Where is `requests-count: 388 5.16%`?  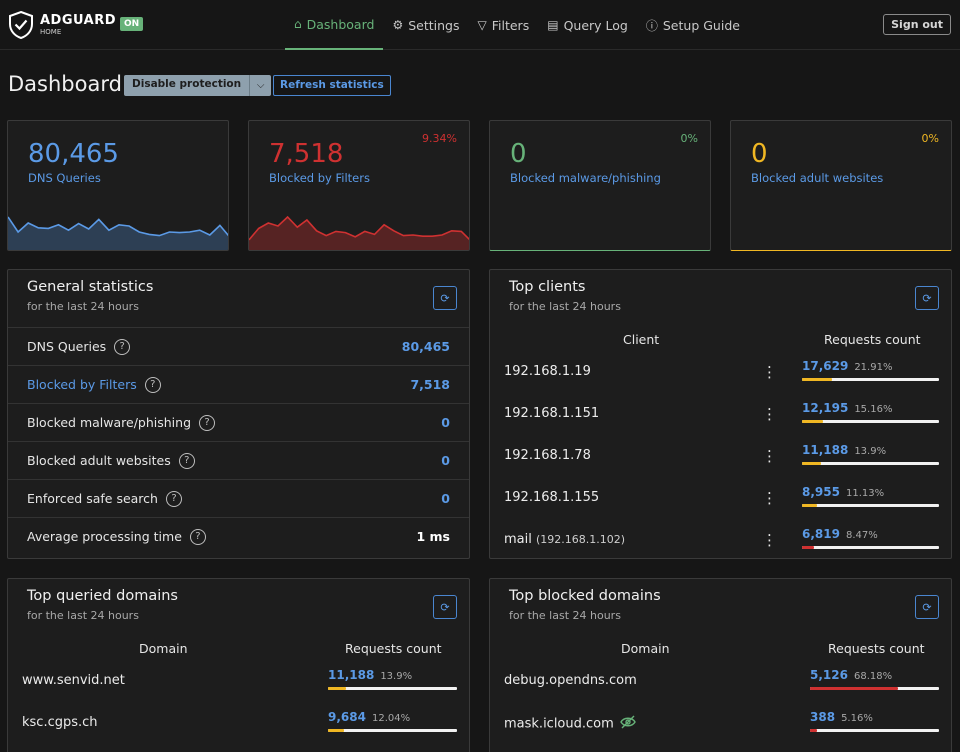 requests-count: 388 5.16% is located at coordinates (841, 717).